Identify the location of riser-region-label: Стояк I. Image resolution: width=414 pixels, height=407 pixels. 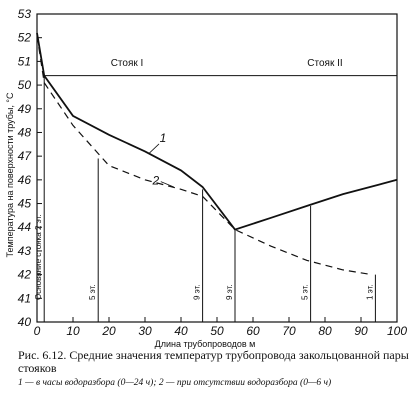
(127, 63).